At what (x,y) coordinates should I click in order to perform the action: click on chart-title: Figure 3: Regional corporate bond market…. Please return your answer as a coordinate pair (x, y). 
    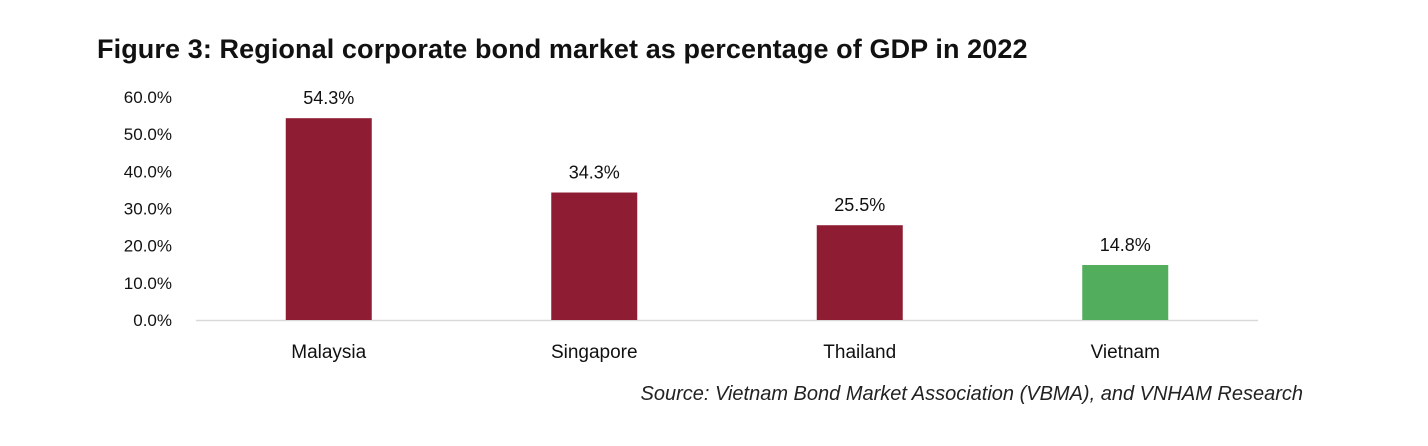
    Looking at the image, I should click on (562, 49).